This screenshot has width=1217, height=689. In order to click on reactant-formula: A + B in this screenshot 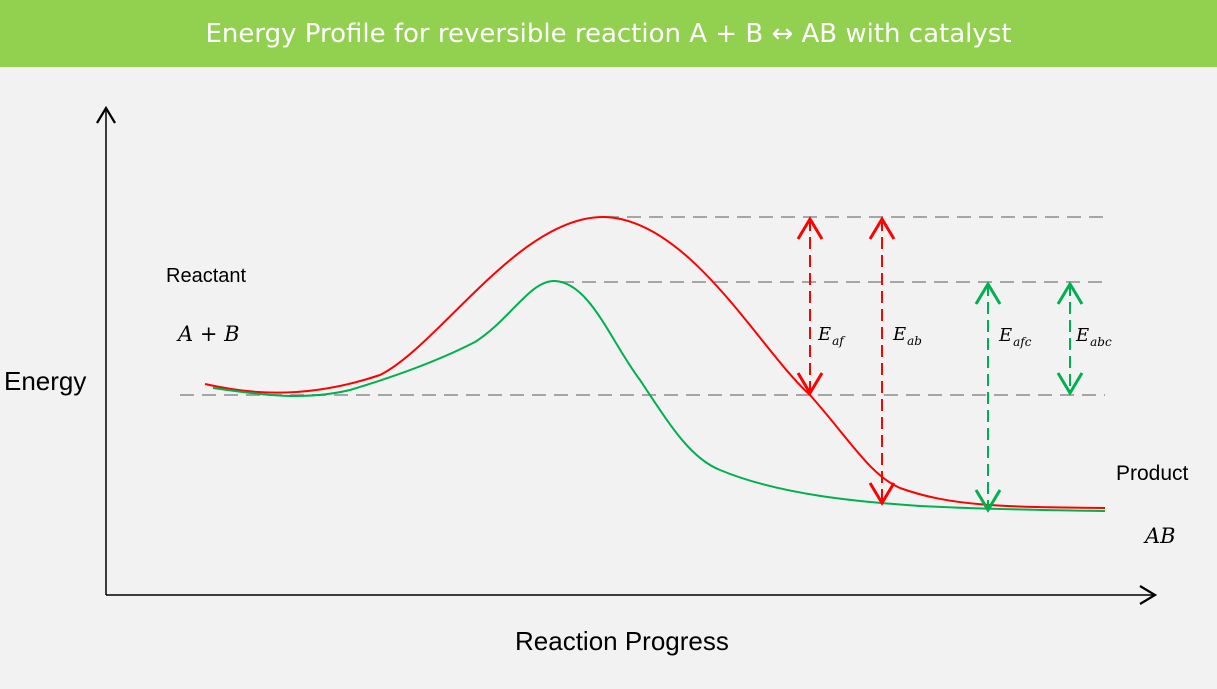, I will do `click(209, 334)`.